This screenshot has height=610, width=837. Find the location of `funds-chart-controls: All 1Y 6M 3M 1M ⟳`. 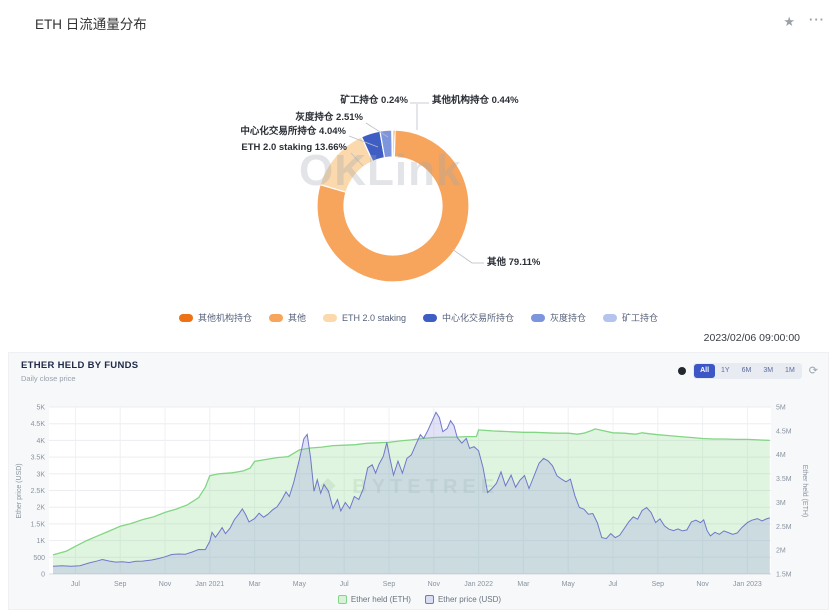

funds-chart-controls: All 1Y 6M 3M 1M ⟳ is located at coordinates (748, 371).